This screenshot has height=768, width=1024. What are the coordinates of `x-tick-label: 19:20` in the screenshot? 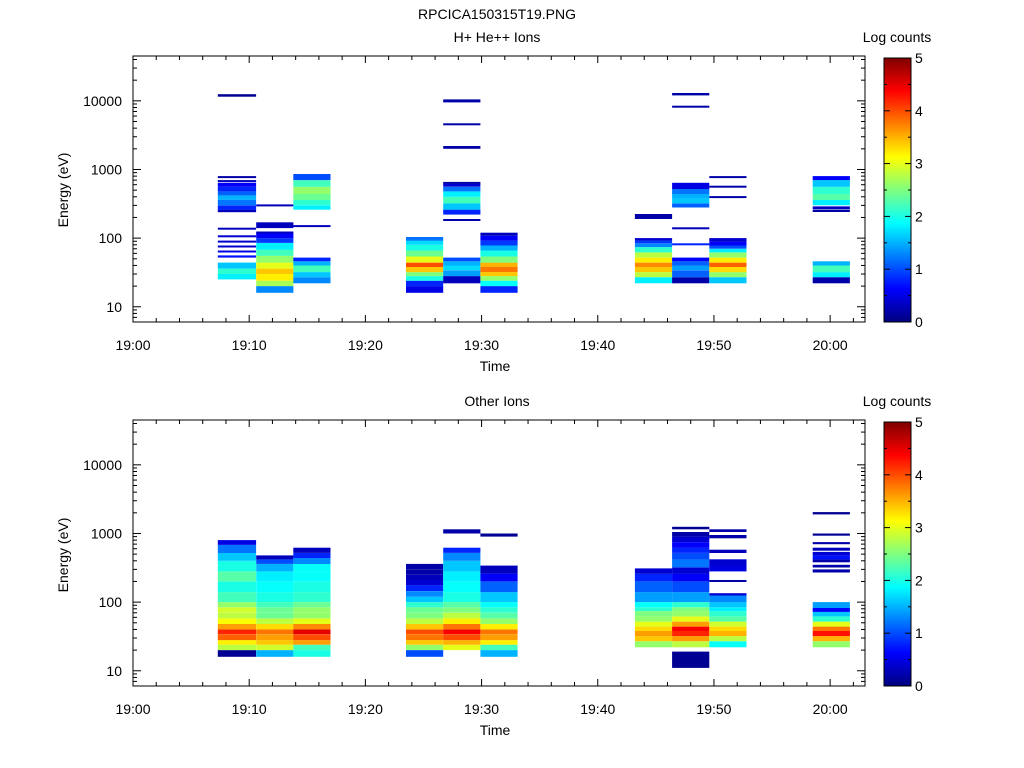 It's located at (365, 345).